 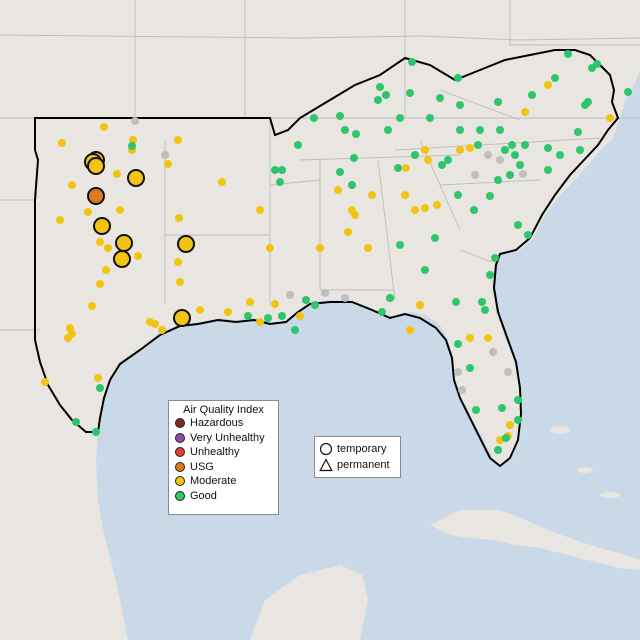 I want to click on legend-label: Good, so click(x=203, y=495).